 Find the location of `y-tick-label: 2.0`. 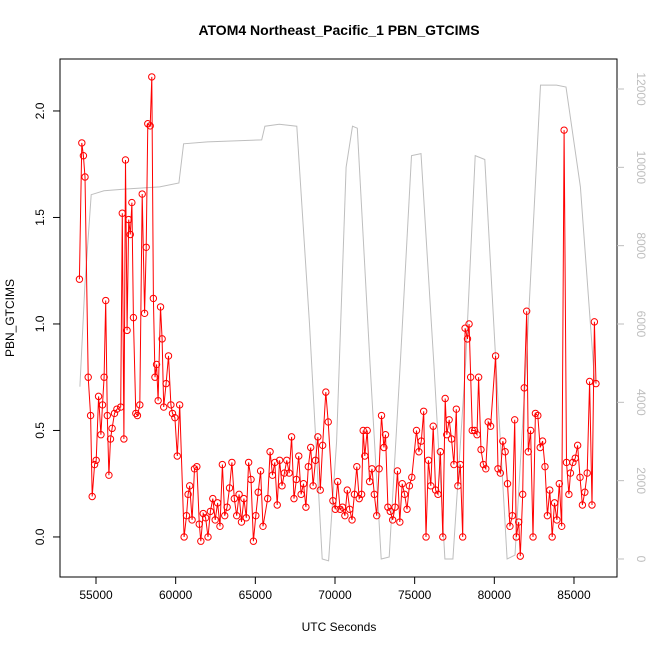

y-tick-label: 2.0 is located at coordinates (40, 110).